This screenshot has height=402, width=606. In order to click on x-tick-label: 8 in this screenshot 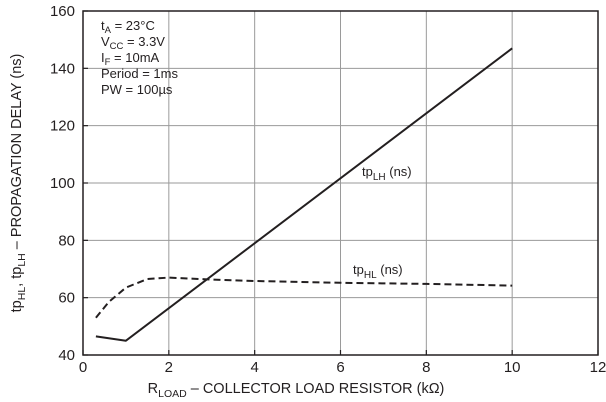, I will do `click(426, 367)`.